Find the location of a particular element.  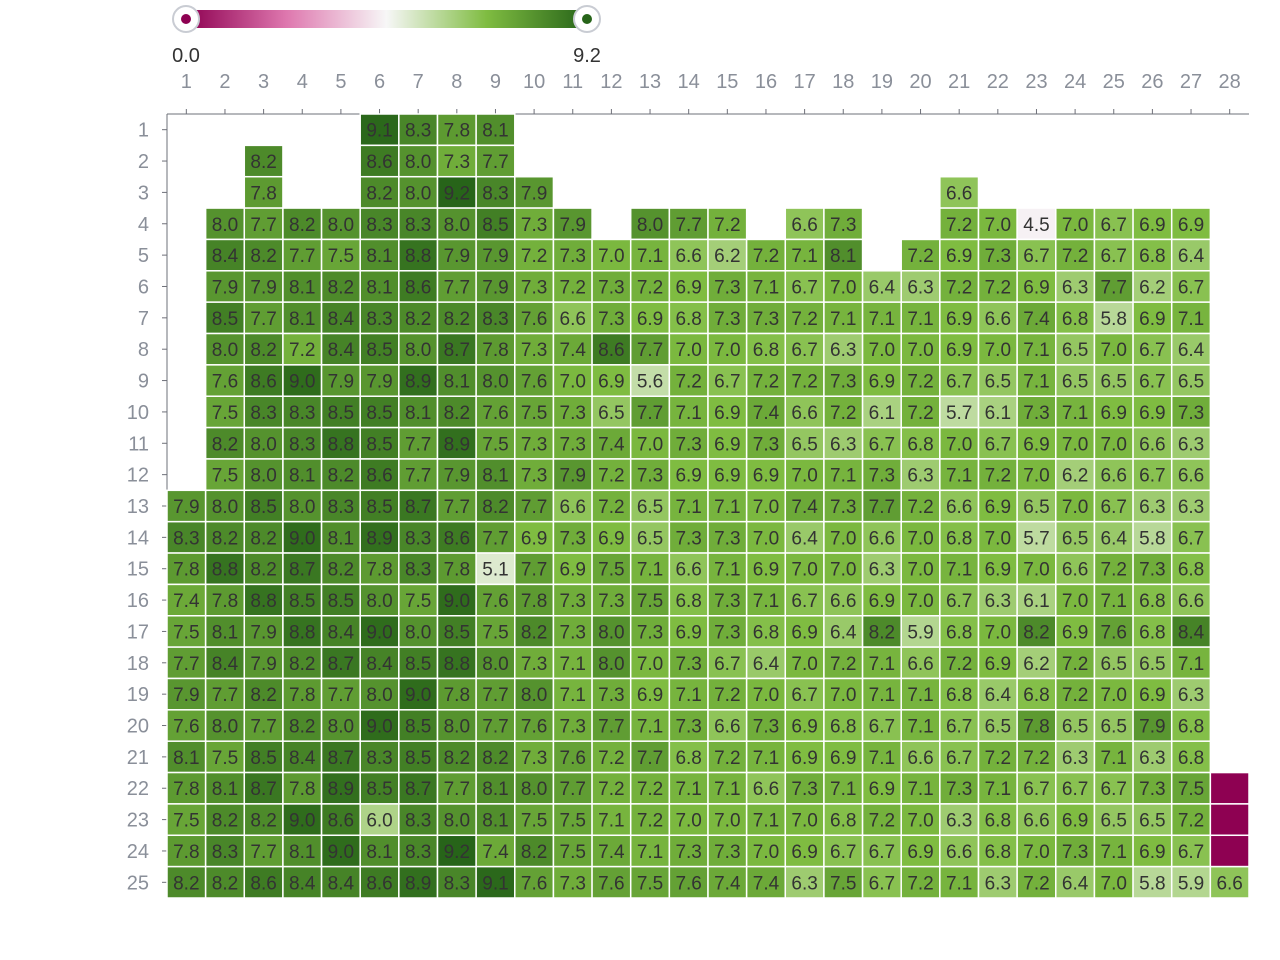

legend-max-handle is located at coordinates (587, 19).